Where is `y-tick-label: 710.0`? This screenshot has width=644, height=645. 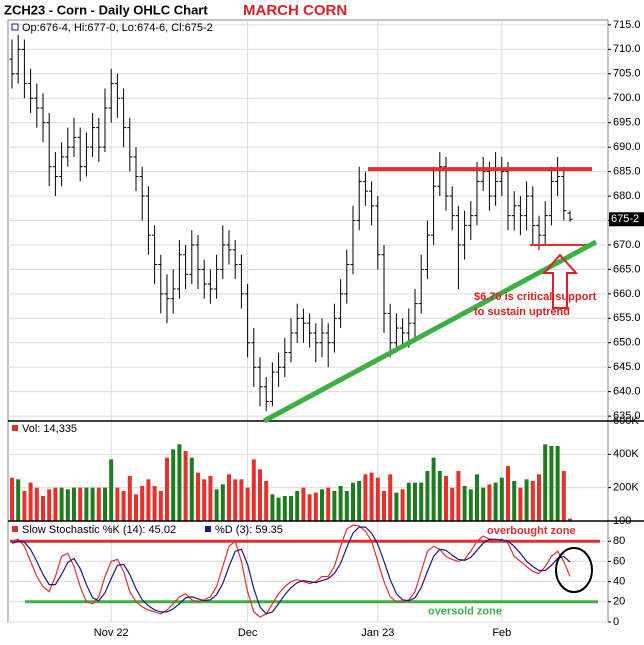
y-tick-label: 710.0 is located at coordinates (627, 49).